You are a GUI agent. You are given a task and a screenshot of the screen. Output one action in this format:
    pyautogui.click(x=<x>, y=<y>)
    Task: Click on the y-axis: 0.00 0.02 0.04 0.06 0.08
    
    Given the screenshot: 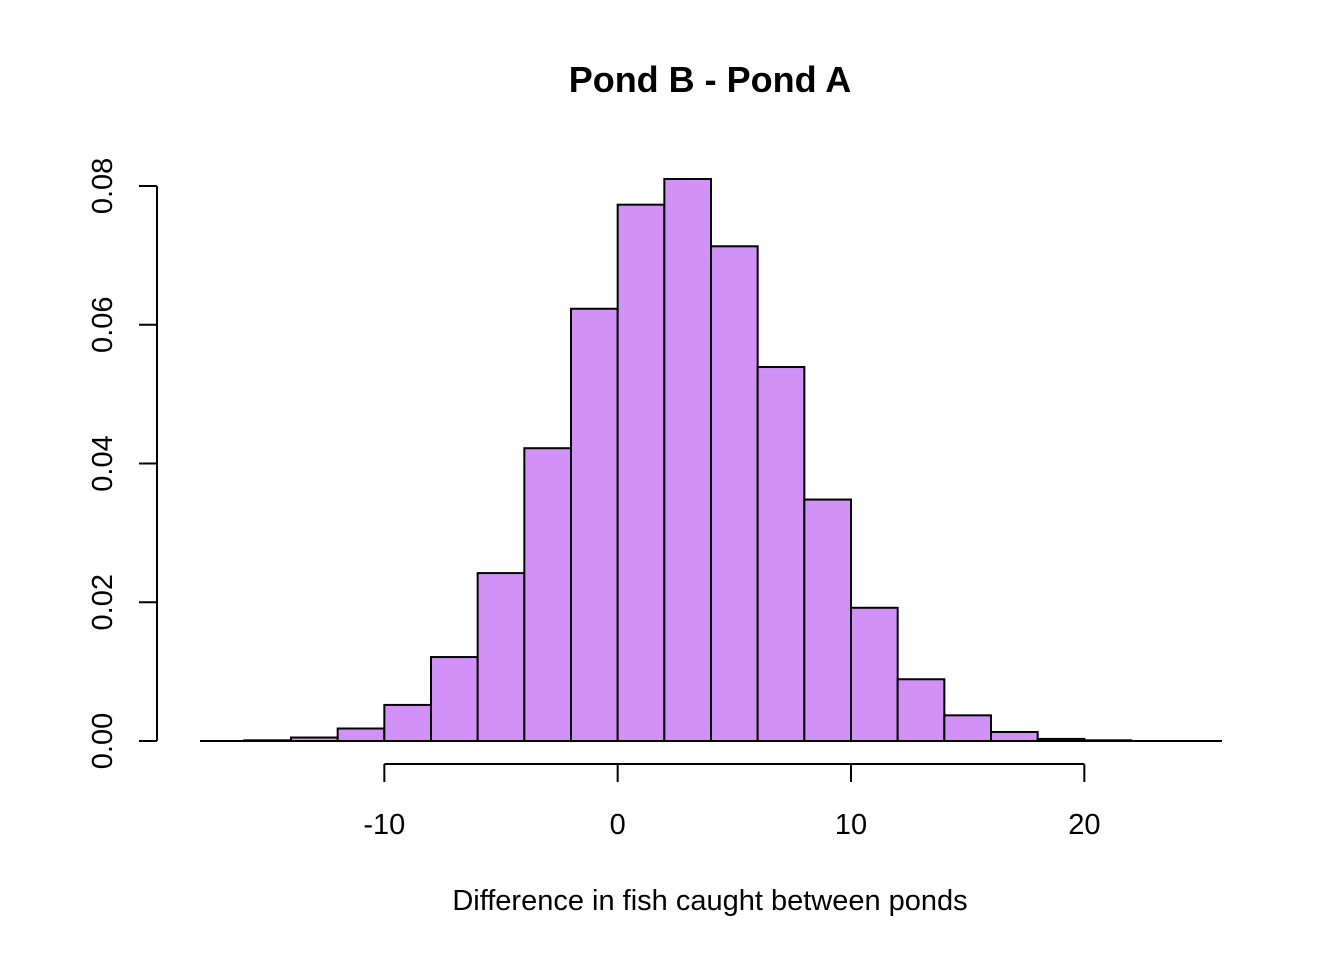 What is the action you would take?
    pyautogui.click(x=122, y=463)
    